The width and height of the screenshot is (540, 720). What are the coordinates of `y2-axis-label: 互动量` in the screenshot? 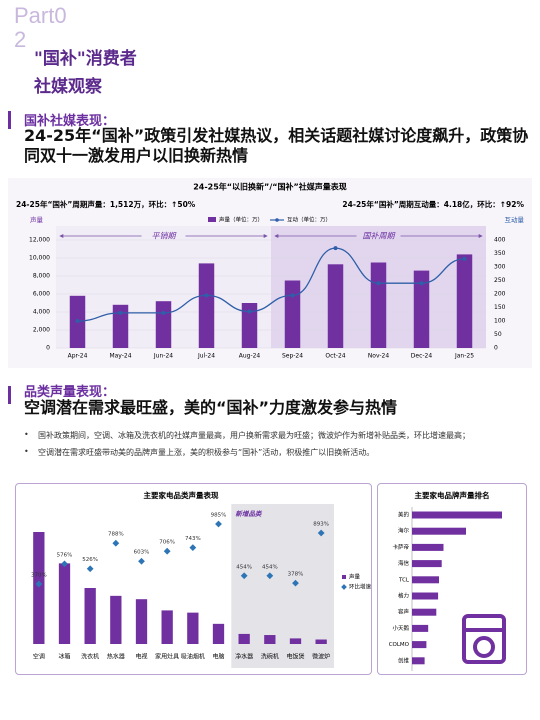 It's located at (515, 220).